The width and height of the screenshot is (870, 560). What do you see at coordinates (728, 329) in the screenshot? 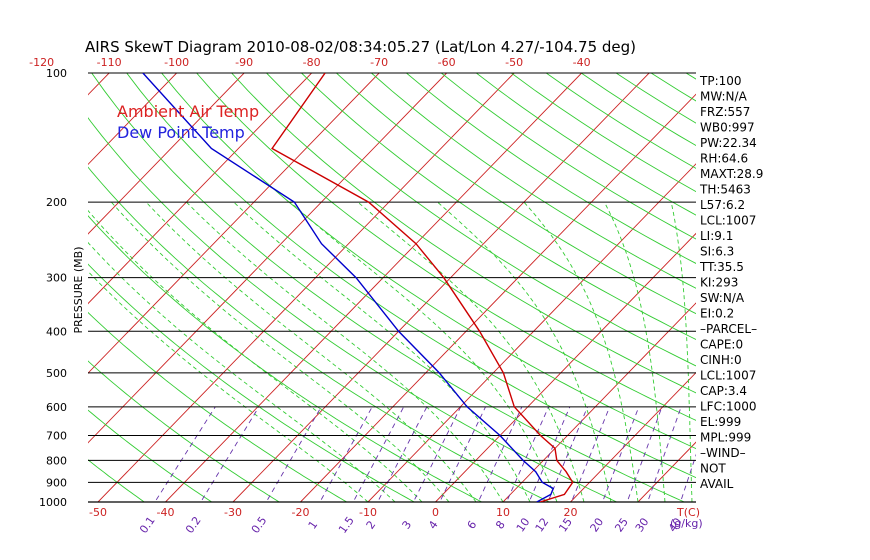
I see `index-entry: –PARCEL–` at bounding box center [728, 329].